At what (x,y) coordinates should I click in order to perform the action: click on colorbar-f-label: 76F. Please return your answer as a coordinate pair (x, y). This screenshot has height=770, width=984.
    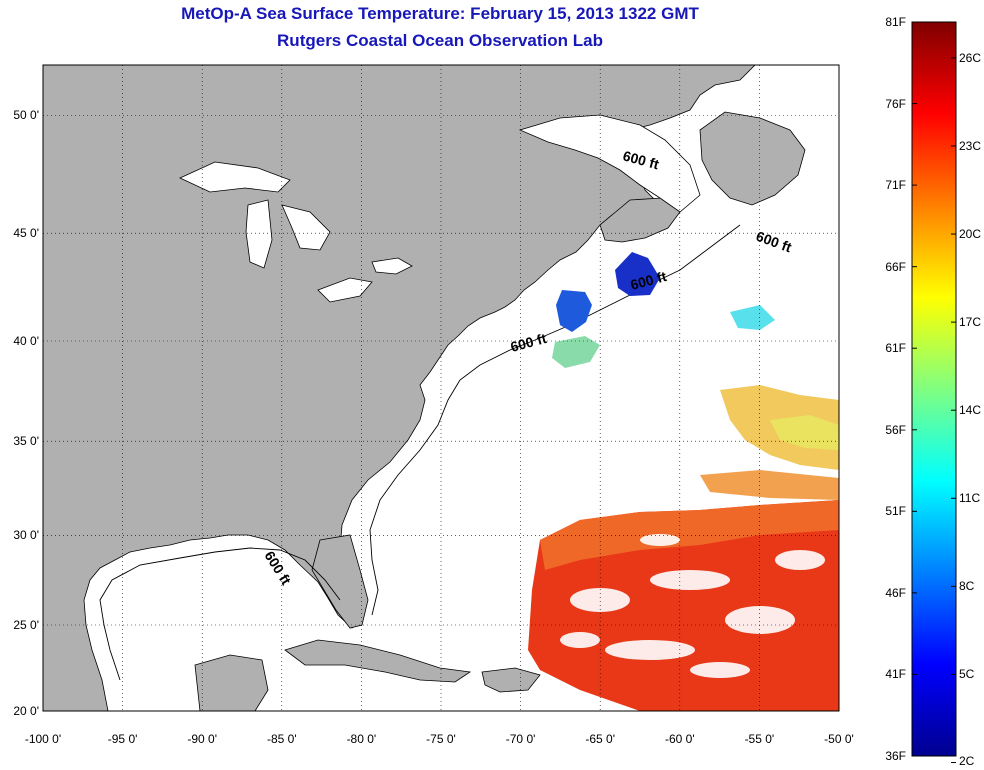
    Looking at the image, I should click on (895, 103).